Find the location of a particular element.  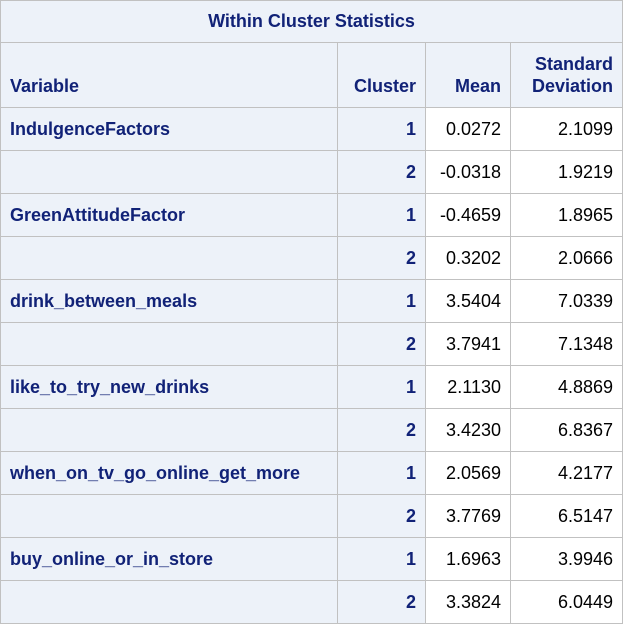

standard-deviation-cell: 4.2177 is located at coordinates (566, 473).